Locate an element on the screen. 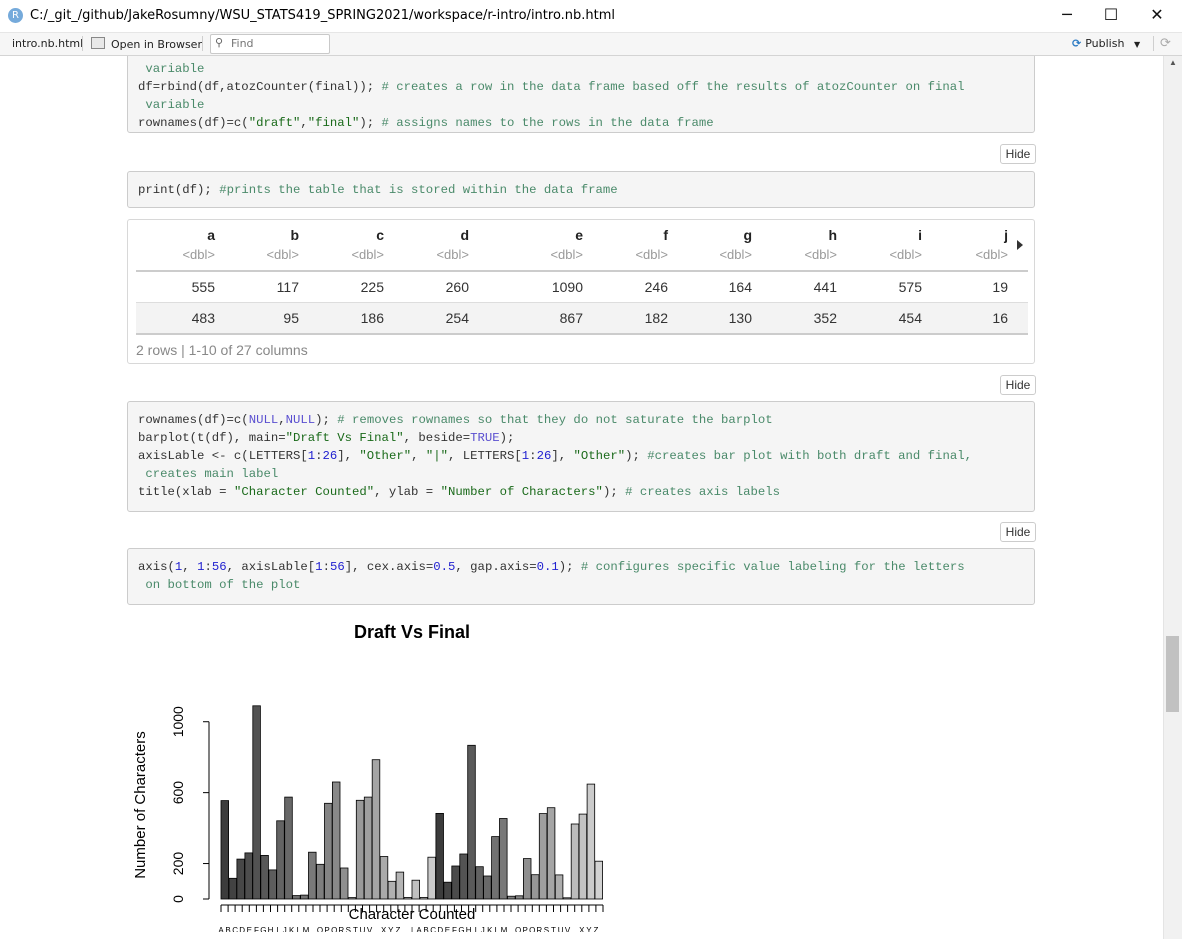 The height and width of the screenshot is (939, 1182). find-box: ⚲ is located at coordinates (270, 44).